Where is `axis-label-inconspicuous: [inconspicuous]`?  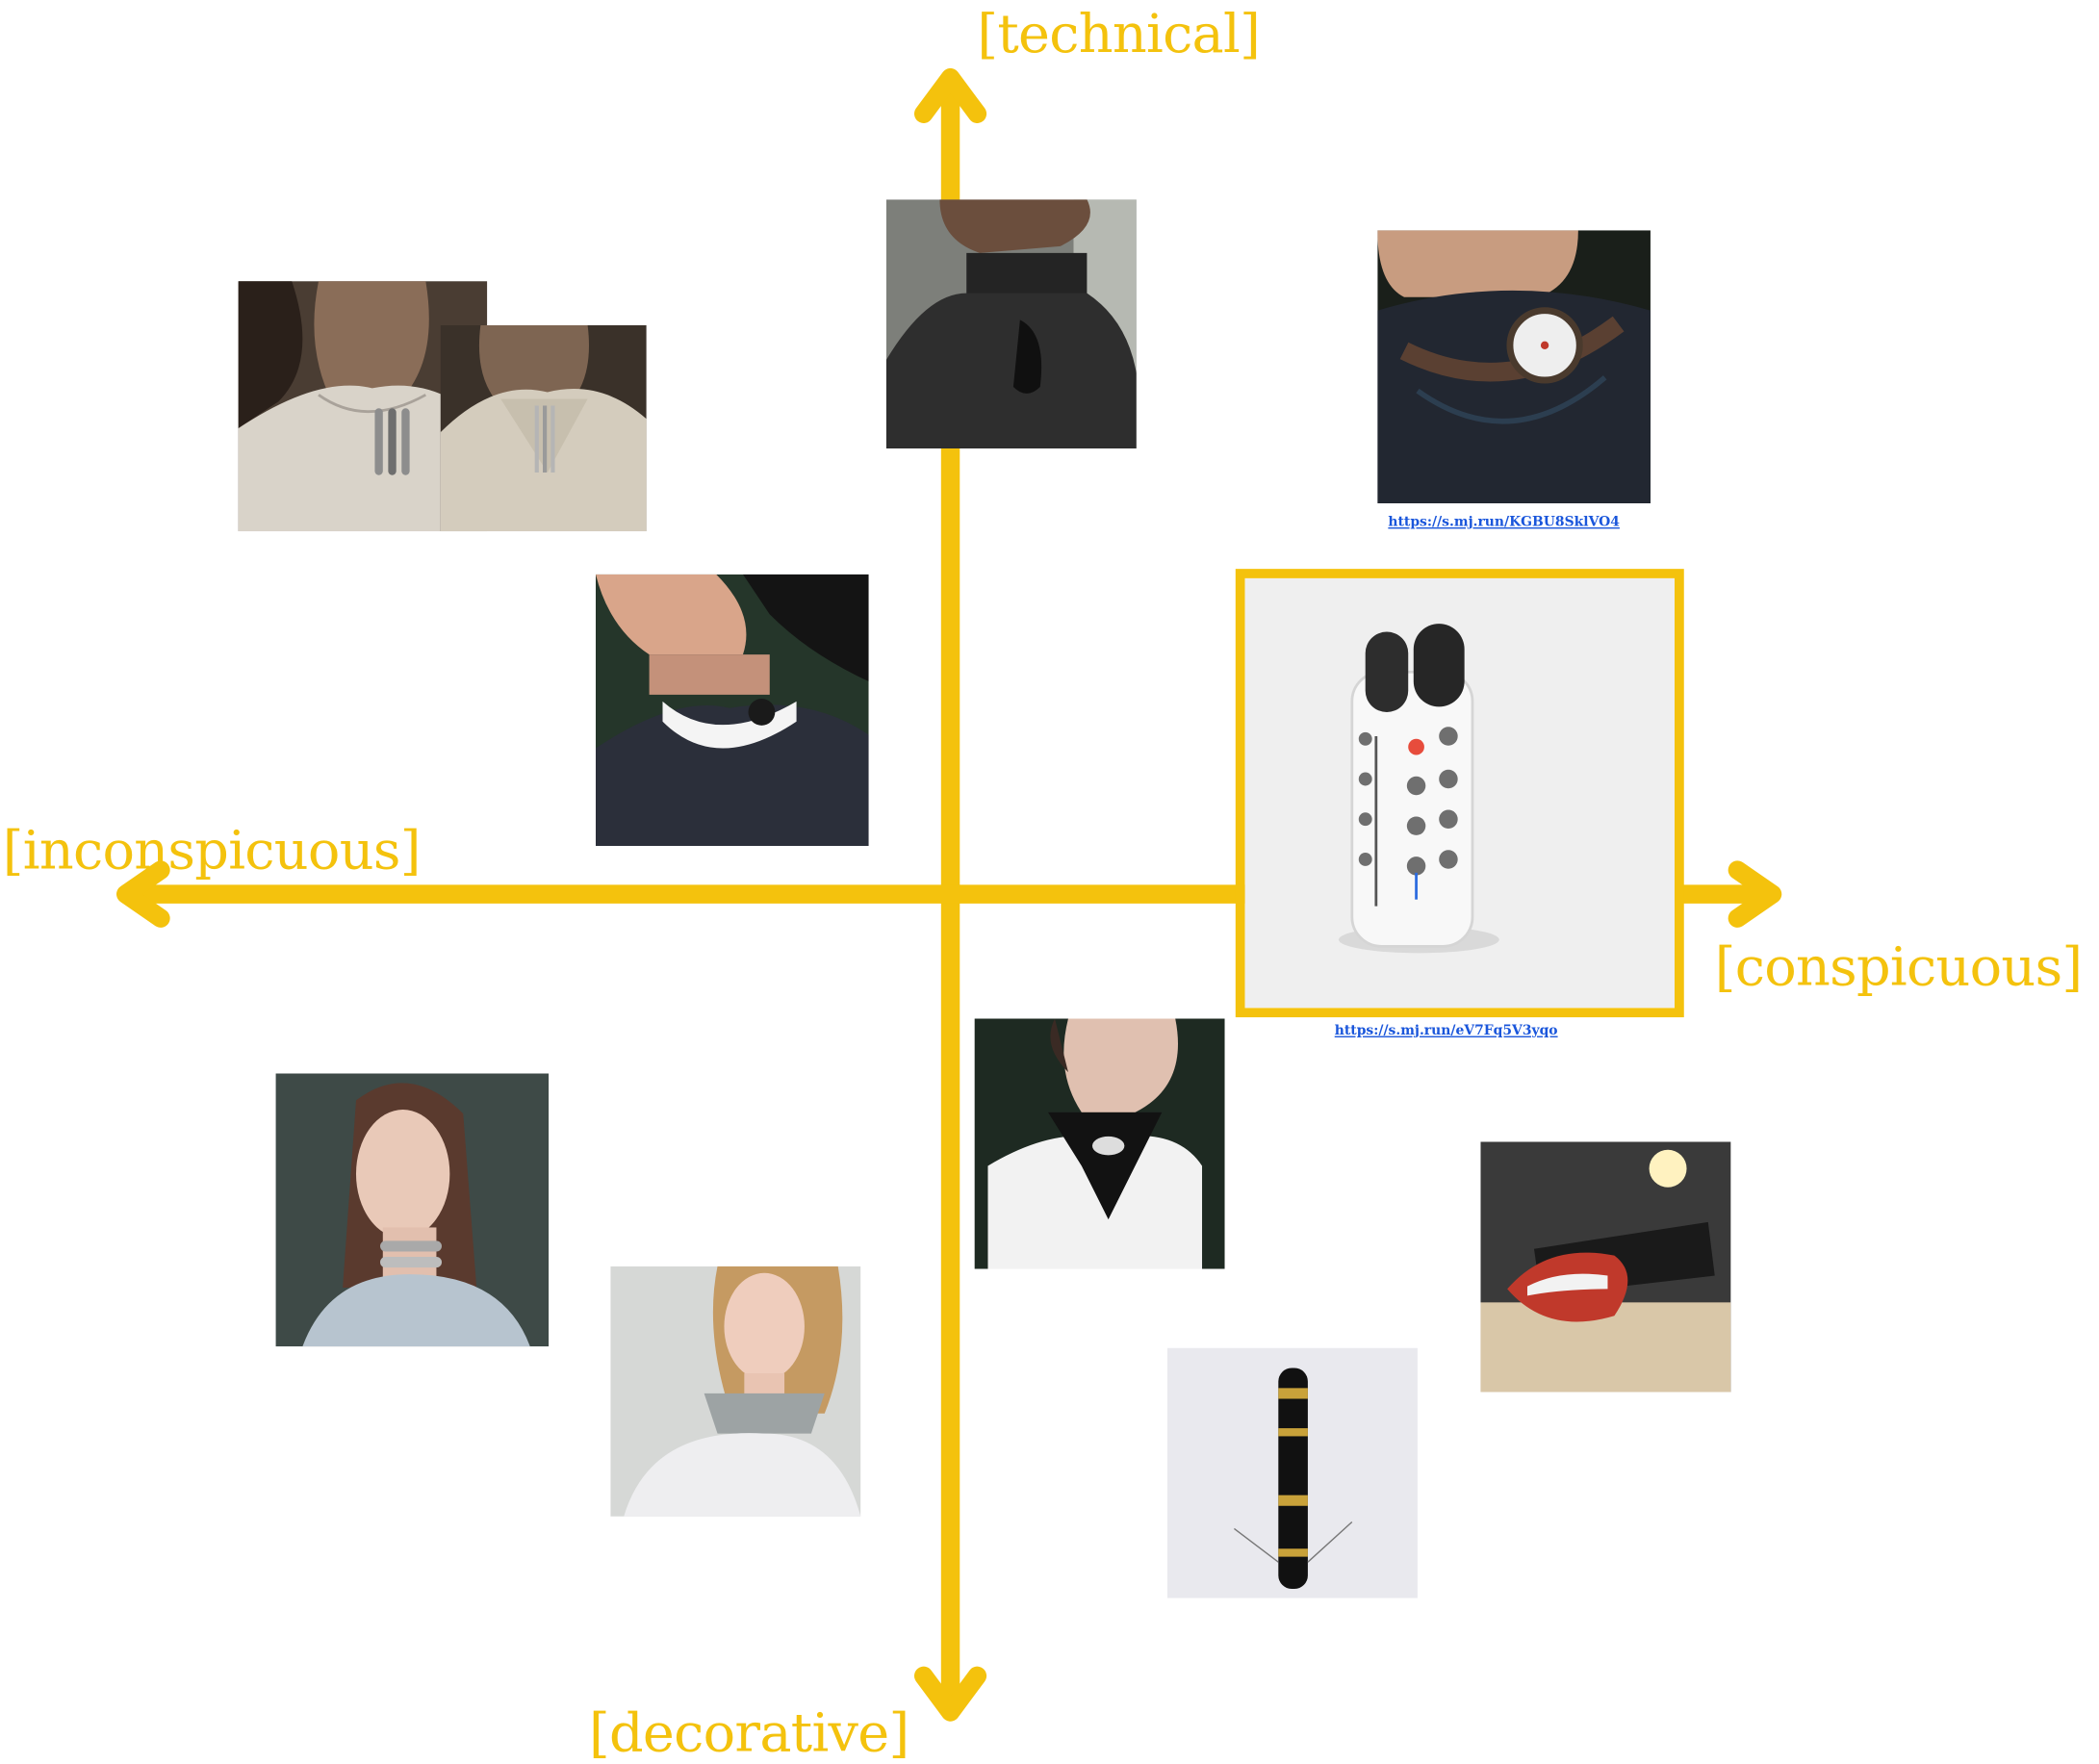
axis-label-inconspicuous: [inconspicuous] is located at coordinates (212, 851).